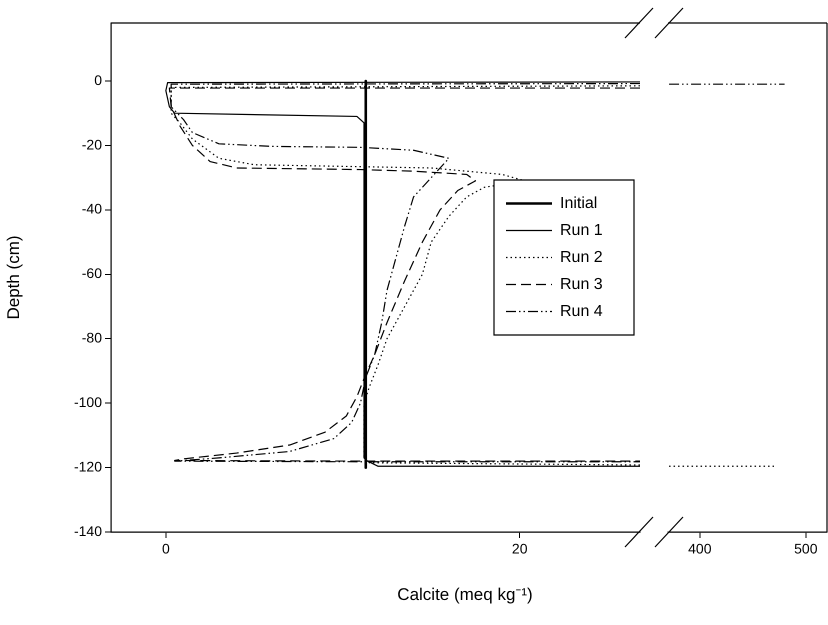 The image size is (828, 625). I want to click on x-tick-label: 400, so click(700, 548).